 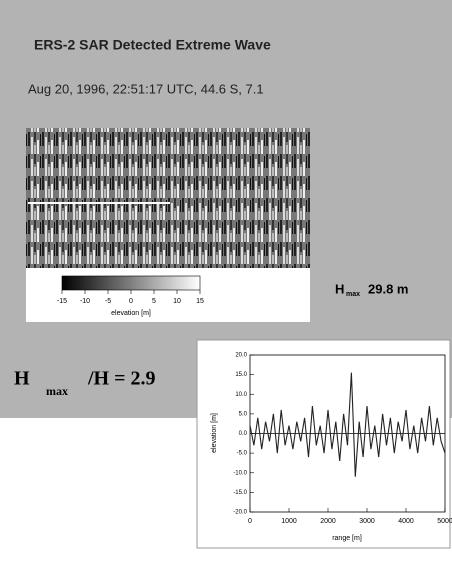 I want to click on x-tick-label: 2000, so click(x=328, y=521).